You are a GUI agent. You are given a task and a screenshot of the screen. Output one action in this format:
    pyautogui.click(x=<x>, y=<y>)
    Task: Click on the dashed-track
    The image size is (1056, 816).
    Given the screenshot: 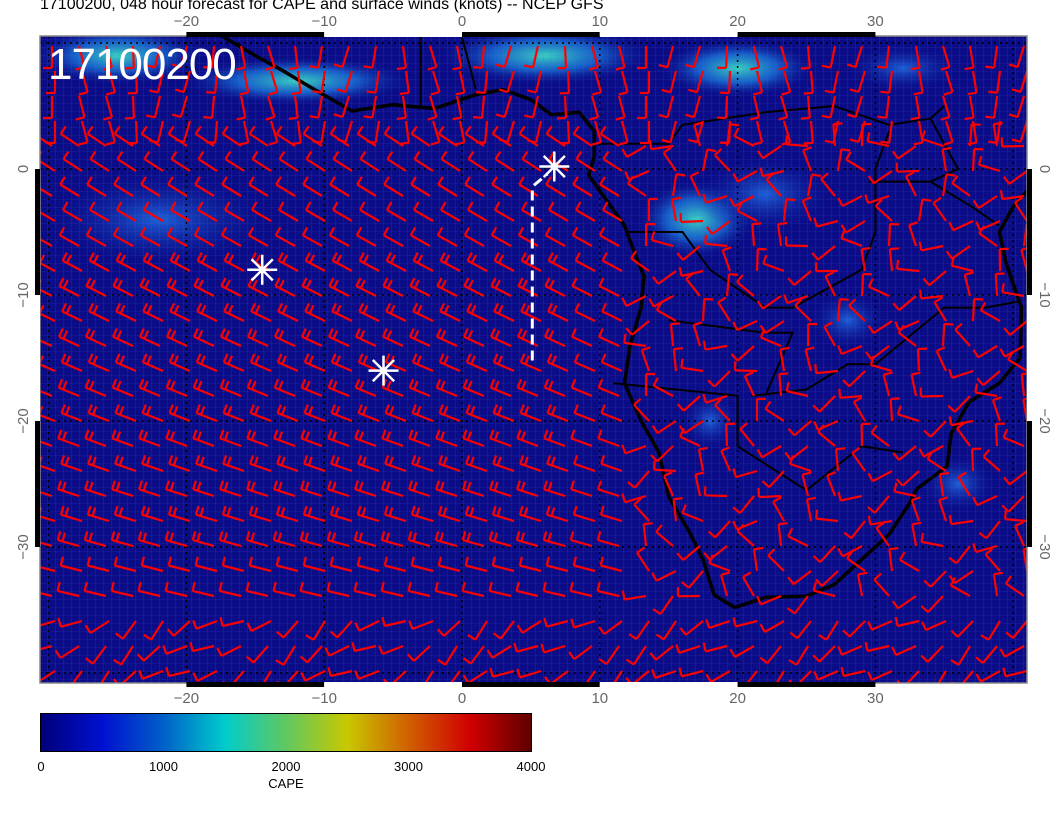 What is the action you would take?
    pyautogui.click(x=539, y=266)
    